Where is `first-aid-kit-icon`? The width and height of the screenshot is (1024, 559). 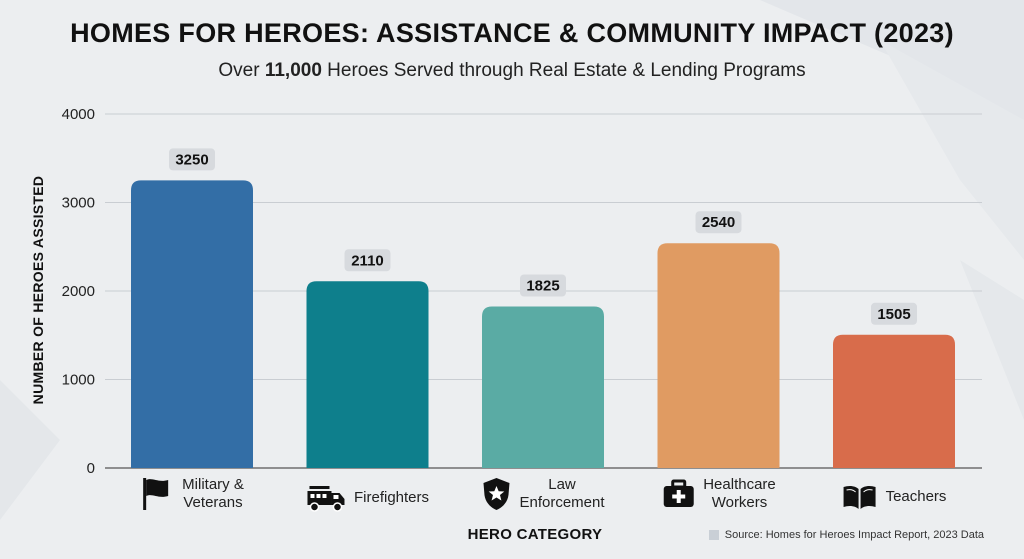
first-aid-kit-icon is located at coordinates (678, 494).